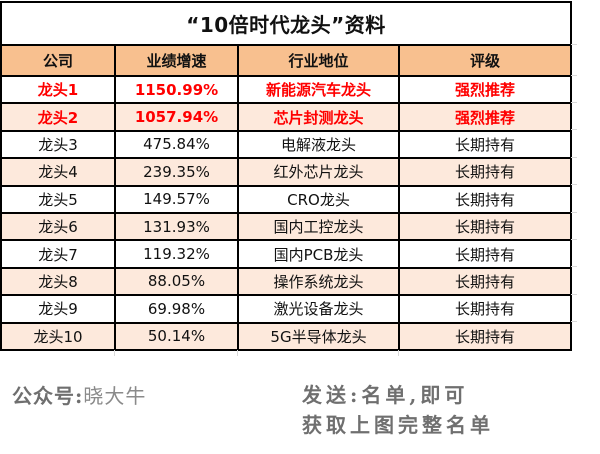  What do you see at coordinates (58, 89) in the screenshot?
I see `cell-company: 龙头1` at bounding box center [58, 89].